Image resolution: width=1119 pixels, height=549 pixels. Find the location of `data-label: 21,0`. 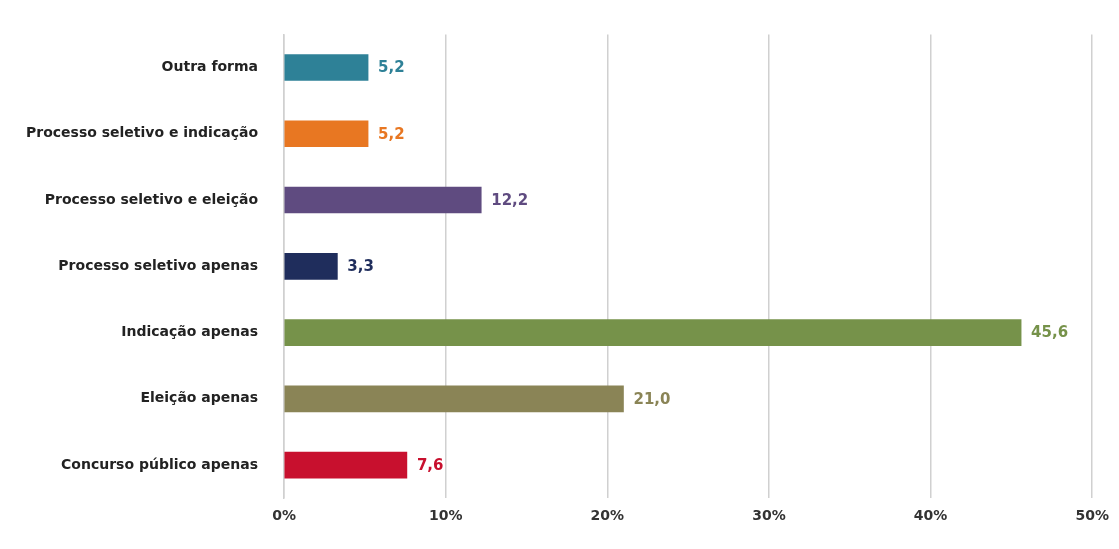

data-label: 21,0 is located at coordinates (652, 398).